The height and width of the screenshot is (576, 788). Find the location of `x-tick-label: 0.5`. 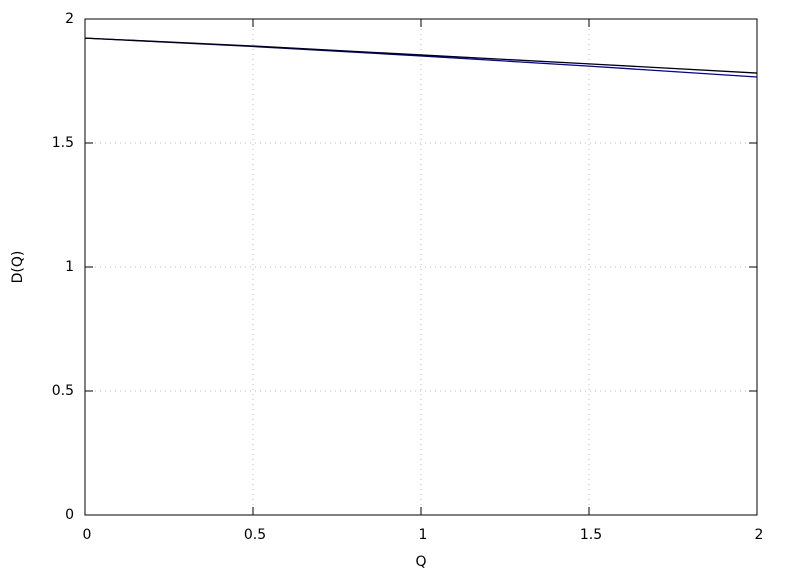

x-tick-label: 0.5 is located at coordinates (255, 535).